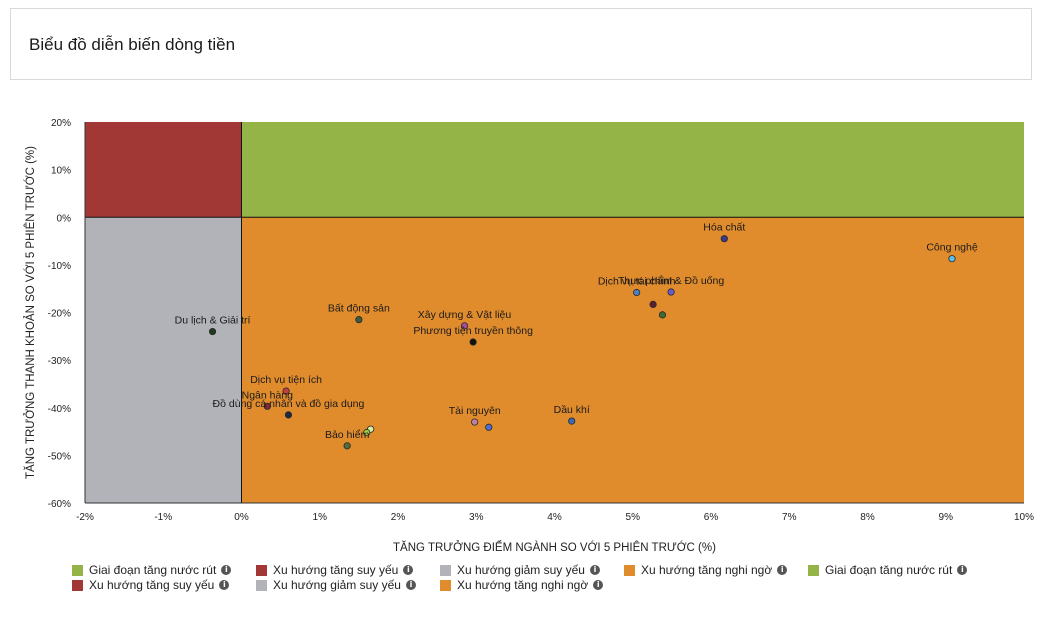 The height and width of the screenshot is (617, 1044). What do you see at coordinates (946, 517) in the screenshot?
I see `x-tick-label: 9%` at bounding box center [946, 517].